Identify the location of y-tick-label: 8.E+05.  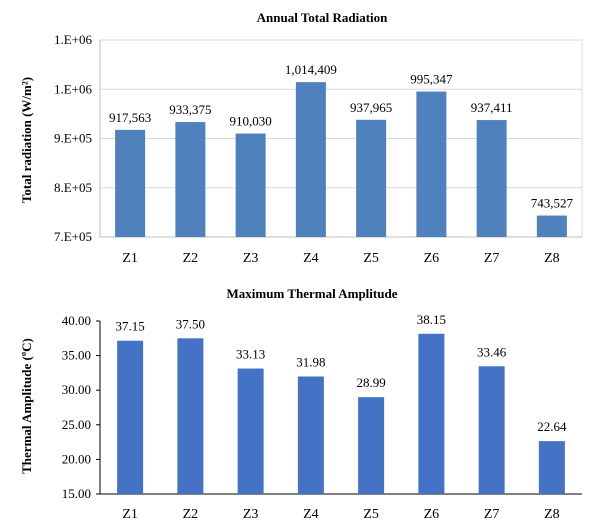
(73, 187).